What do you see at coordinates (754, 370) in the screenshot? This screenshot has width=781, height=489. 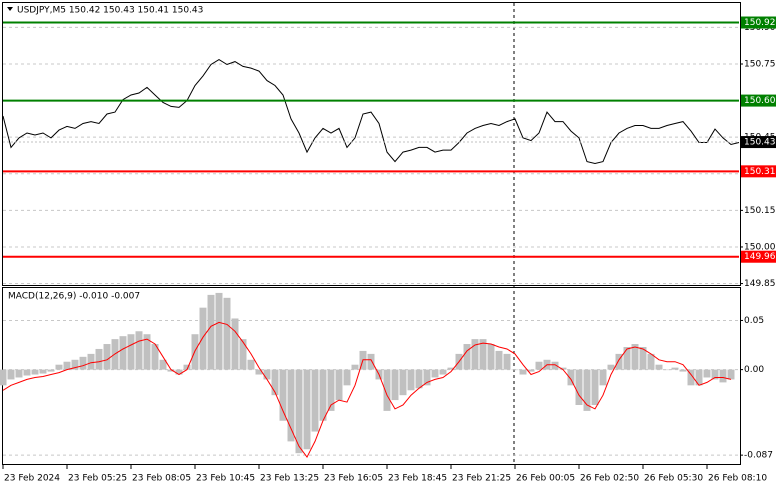 I see `y-tick-label: 0.00` at bounding box center [754, 370].